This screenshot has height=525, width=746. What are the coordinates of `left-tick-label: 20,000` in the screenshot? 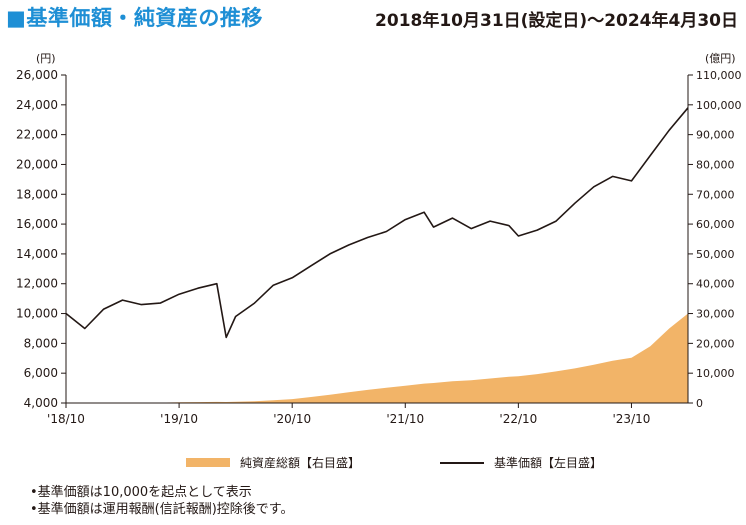 It's located at (37, 164).